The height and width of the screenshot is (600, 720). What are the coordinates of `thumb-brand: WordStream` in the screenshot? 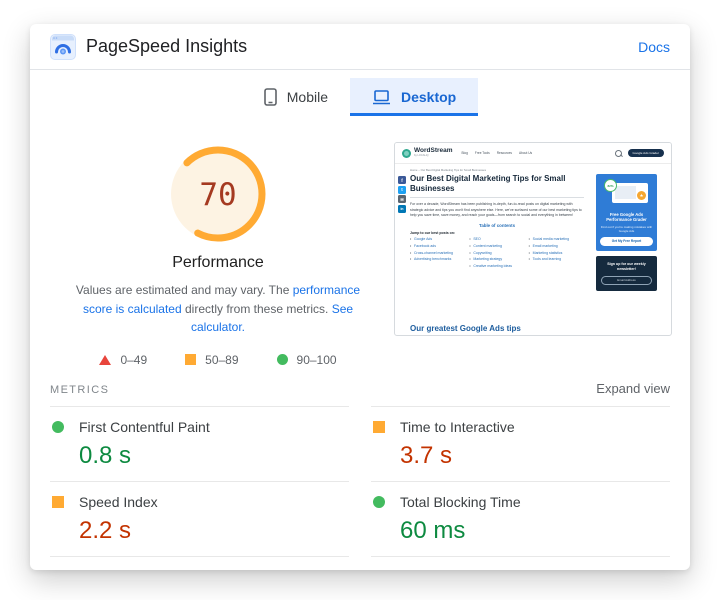 It's located at (433, 151).